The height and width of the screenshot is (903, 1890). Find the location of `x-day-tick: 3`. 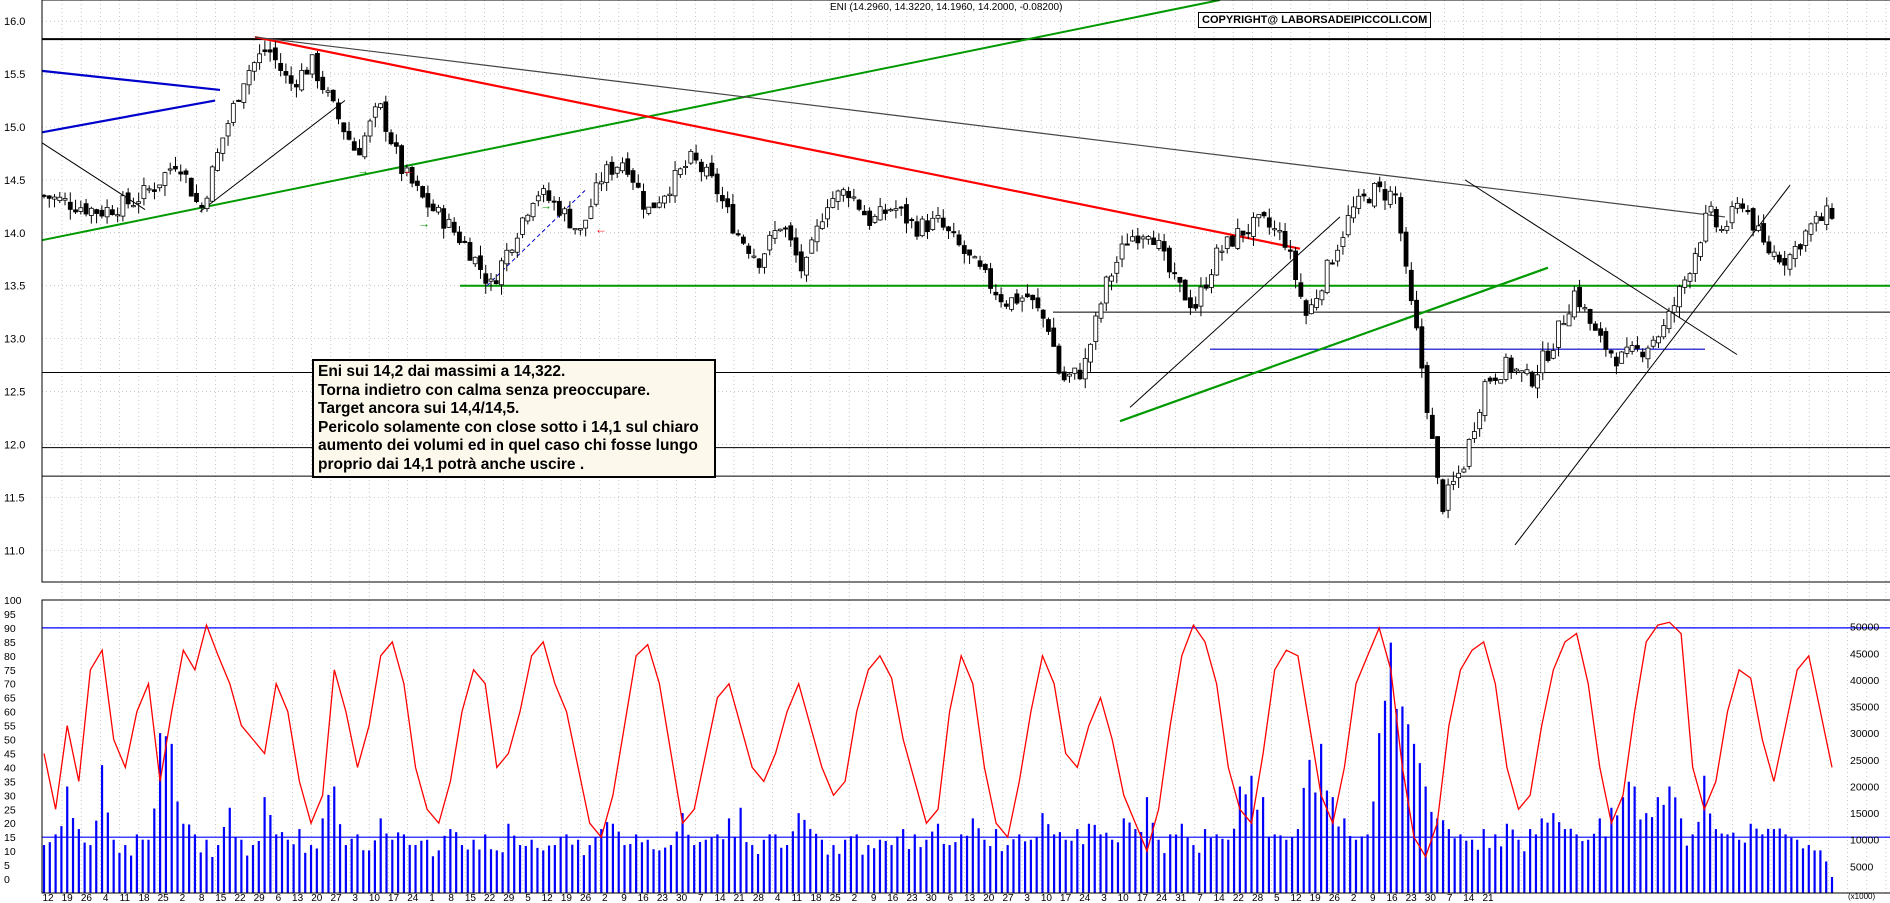

x-day-tick: 3 is located at coordinates (355, 898).